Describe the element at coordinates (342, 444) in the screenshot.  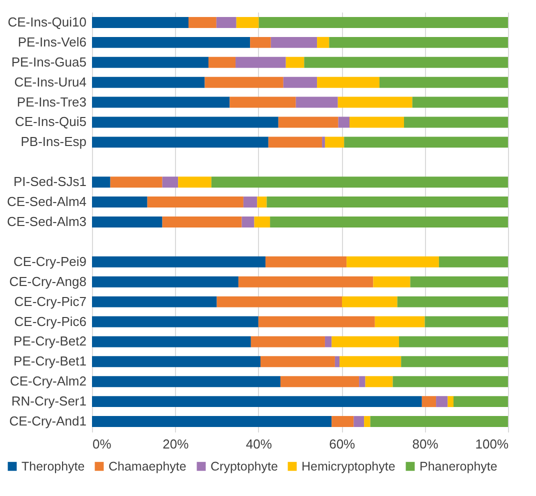
I see `x-tick-label: 60%` at that location.